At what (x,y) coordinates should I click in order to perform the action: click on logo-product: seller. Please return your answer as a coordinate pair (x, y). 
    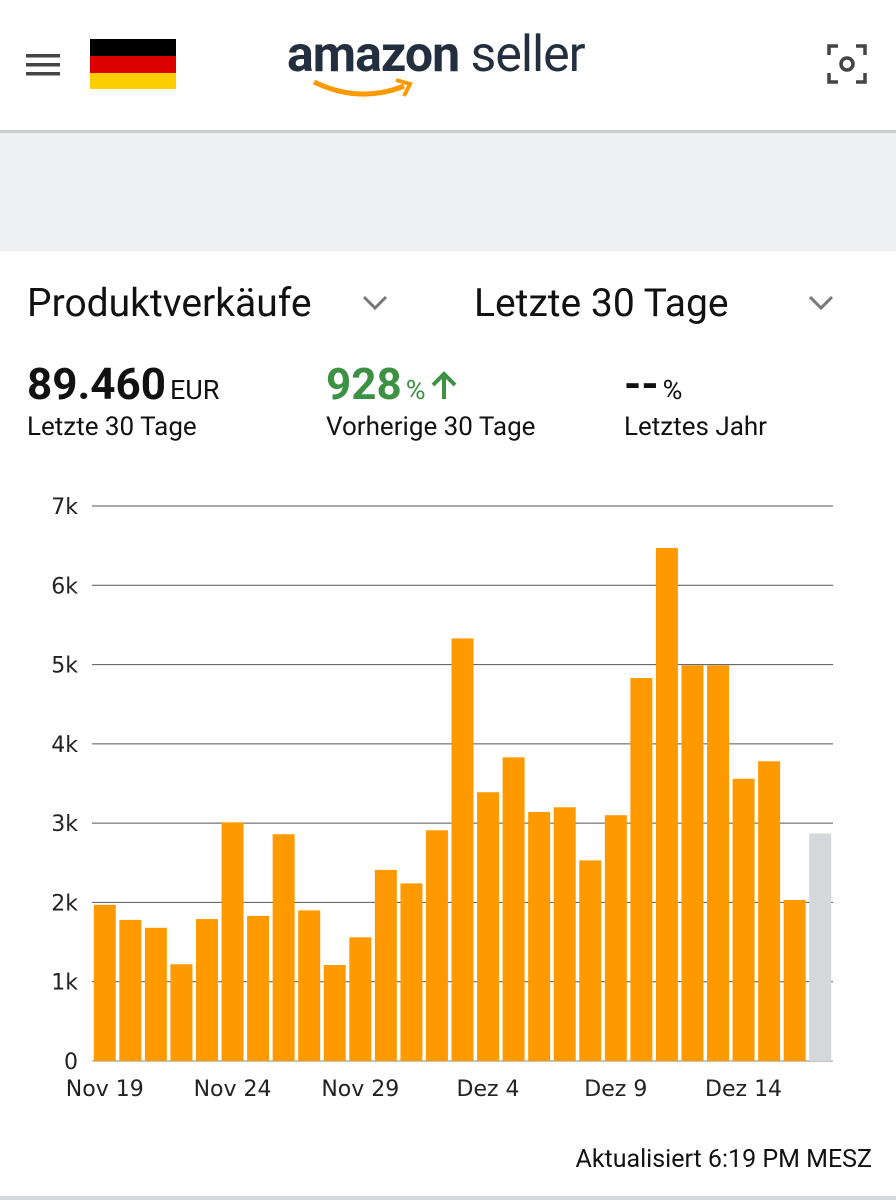
    Looking at the image, I should click on (528, 55).